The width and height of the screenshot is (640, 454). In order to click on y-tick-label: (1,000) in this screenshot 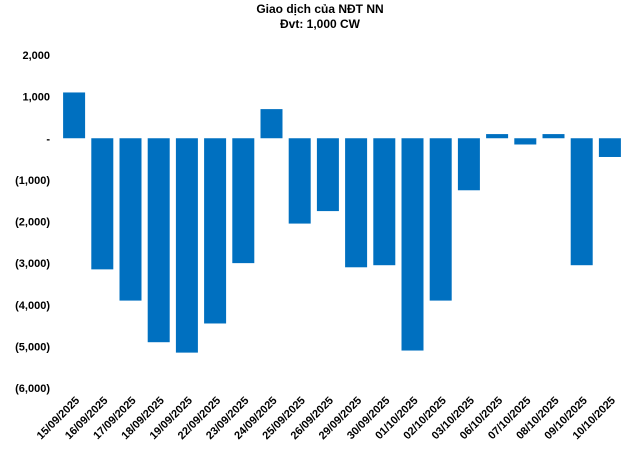, I will do `click(32, 181)`.